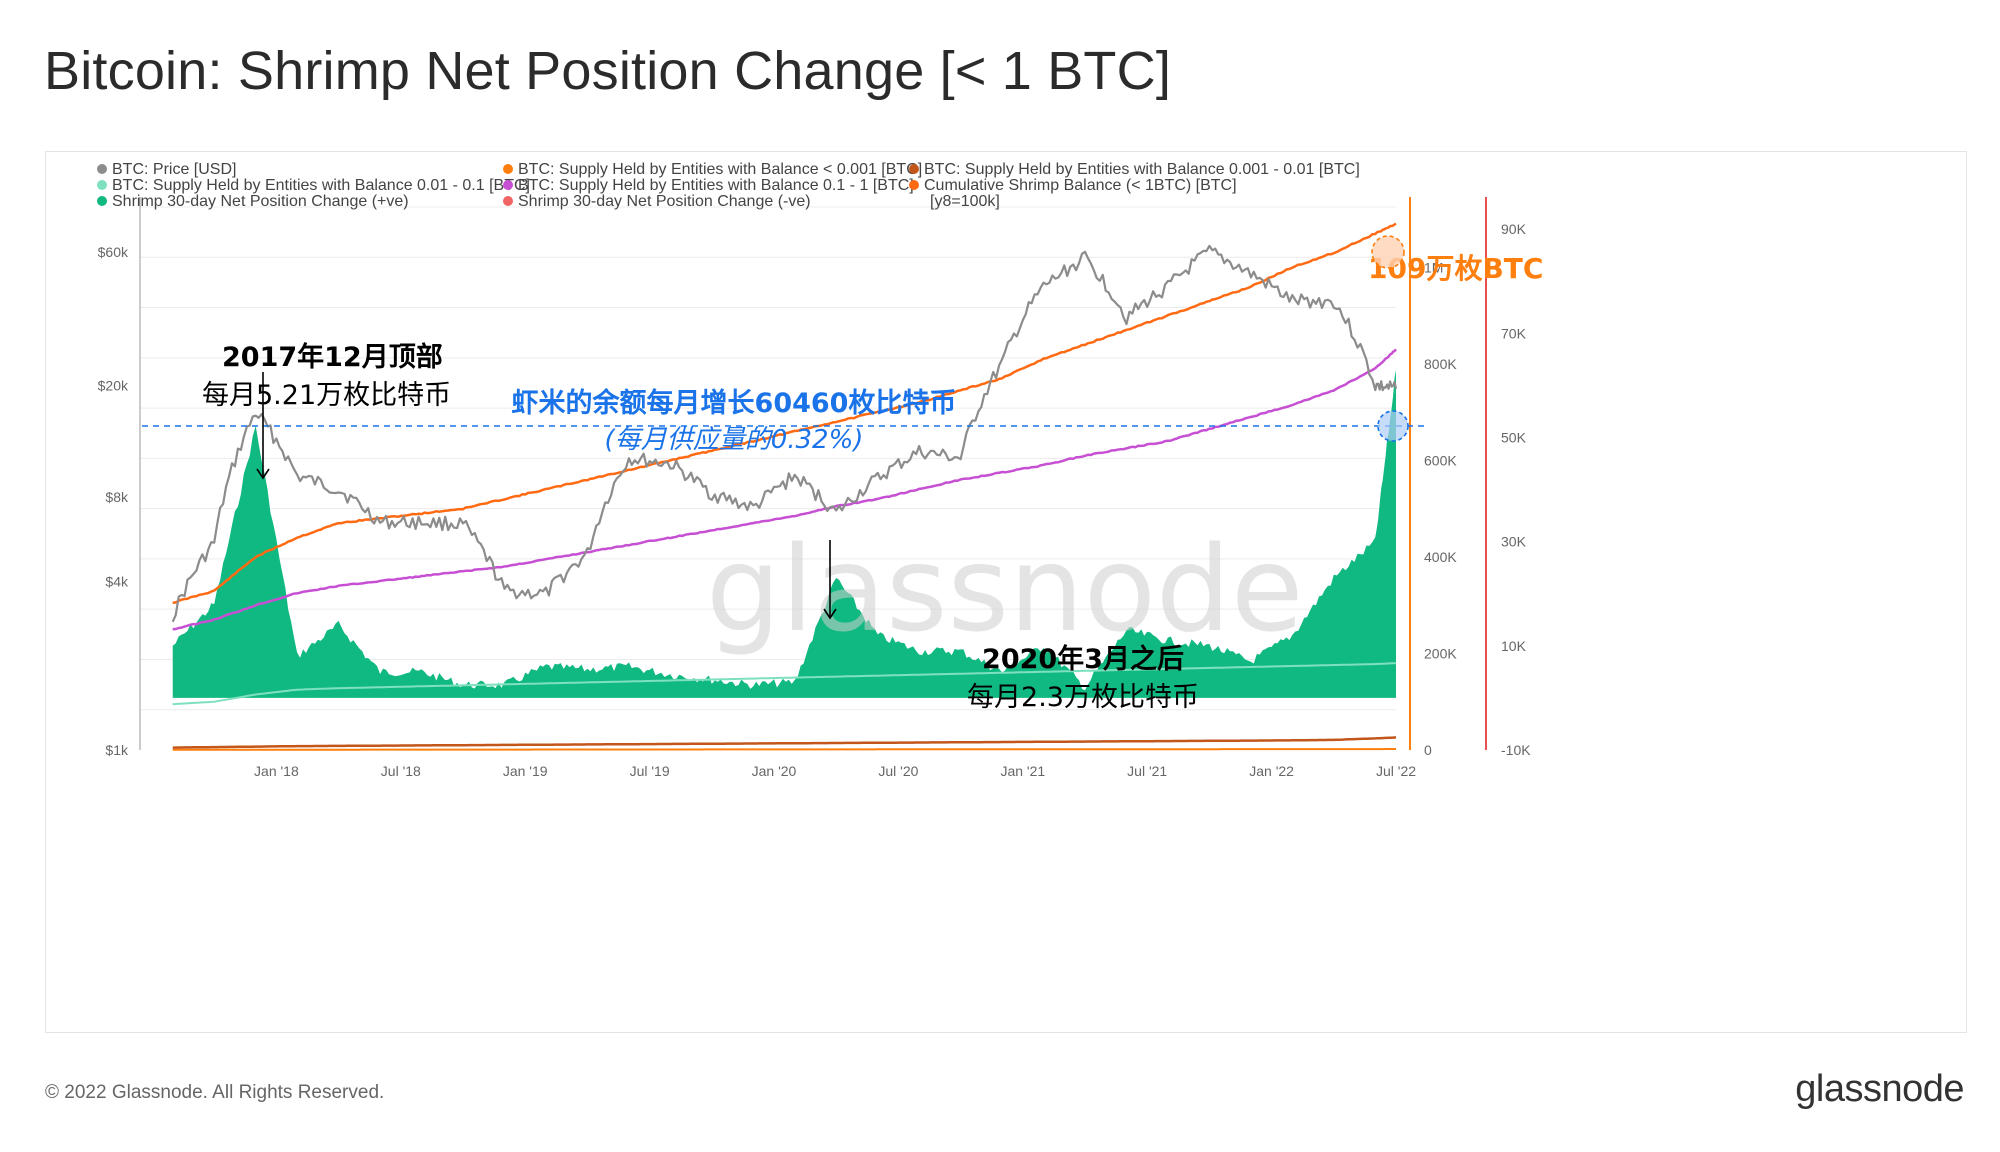  I want to click on y-left-tick-label: $60k, so click(113, 252).